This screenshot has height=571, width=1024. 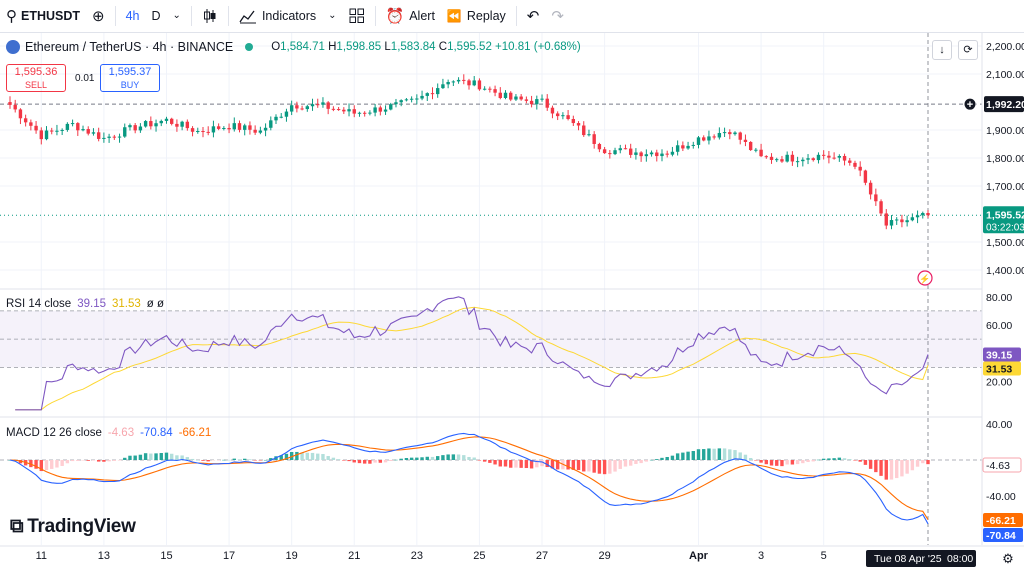 What do you see at coordinates (81, 526) in the screenshot?
I see `watermark-text: TradingView` at bounding box center [81, 526].